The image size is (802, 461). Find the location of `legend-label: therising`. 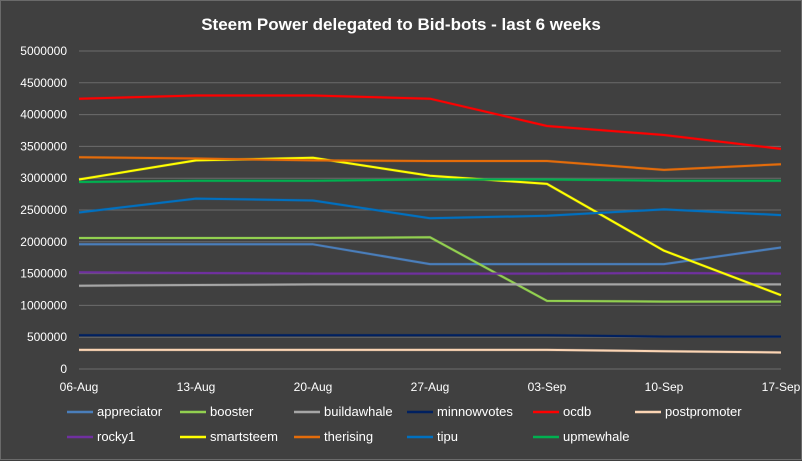

legend-label: therising is located at coordinates (348, 436).